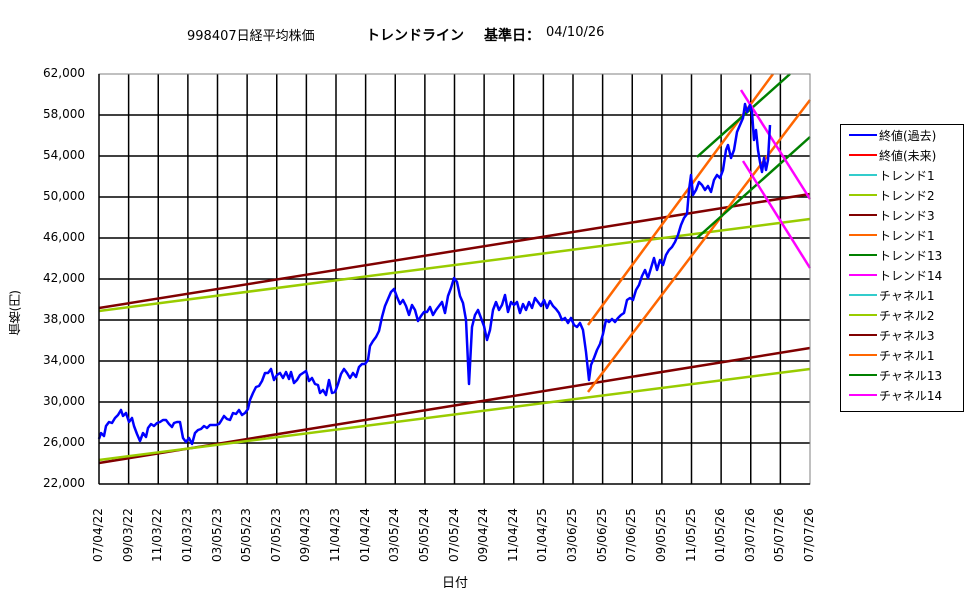 The width and height of the screenshot is (975, 599). I want to click on y-tick-label: 42,000, so click(64, 278).